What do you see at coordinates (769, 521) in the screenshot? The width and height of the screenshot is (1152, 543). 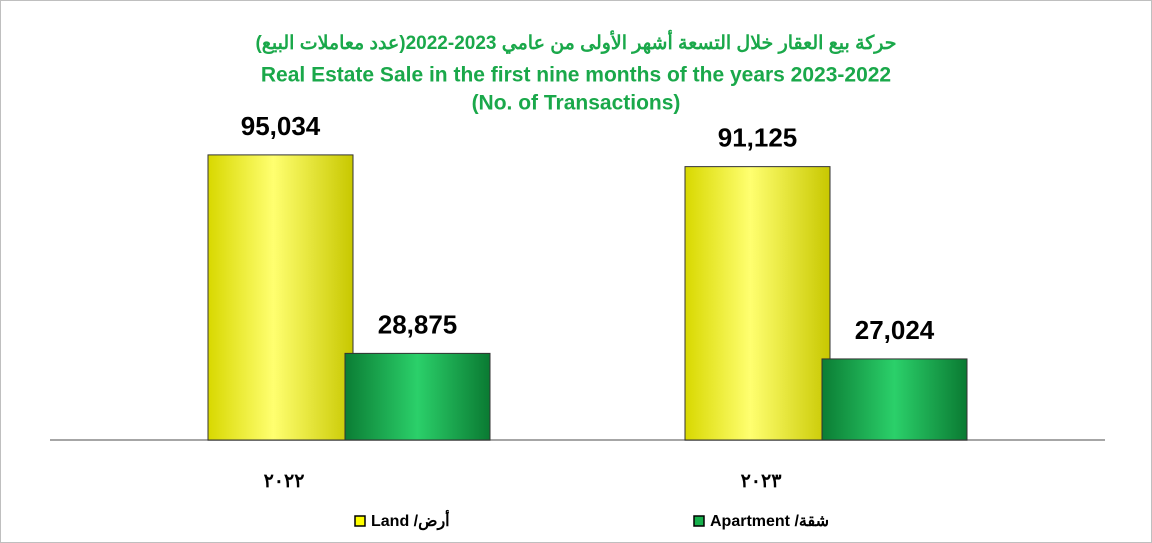 I see `legend-label: Apartment /شقة` at bounding box center [769, 521].